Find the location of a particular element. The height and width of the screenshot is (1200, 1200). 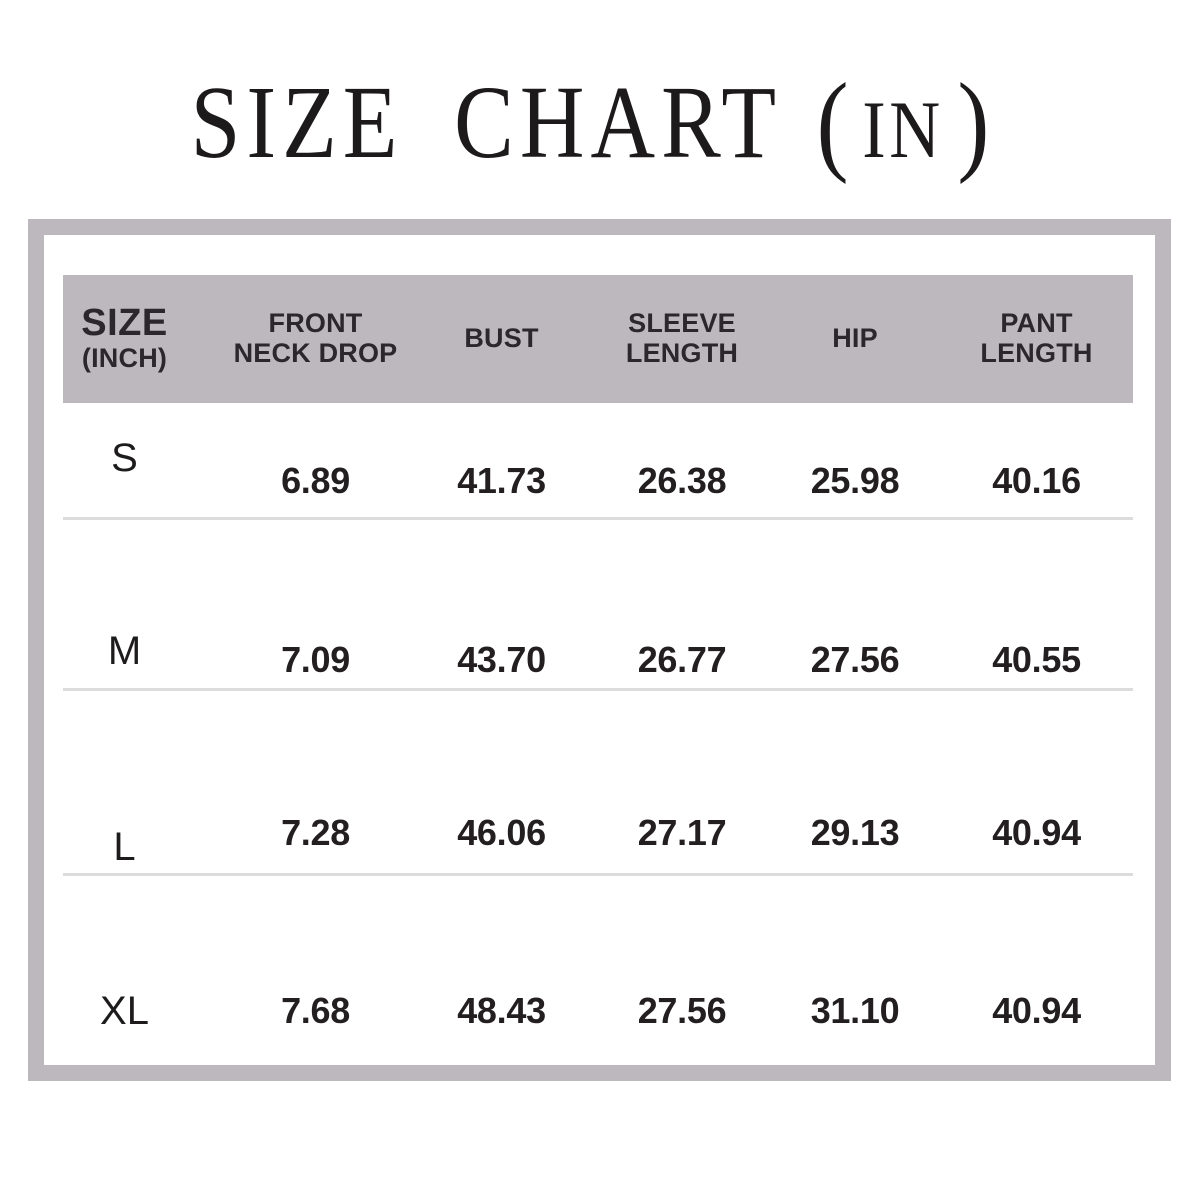

title-paren-close: ) is located at coordinates (973, 123).